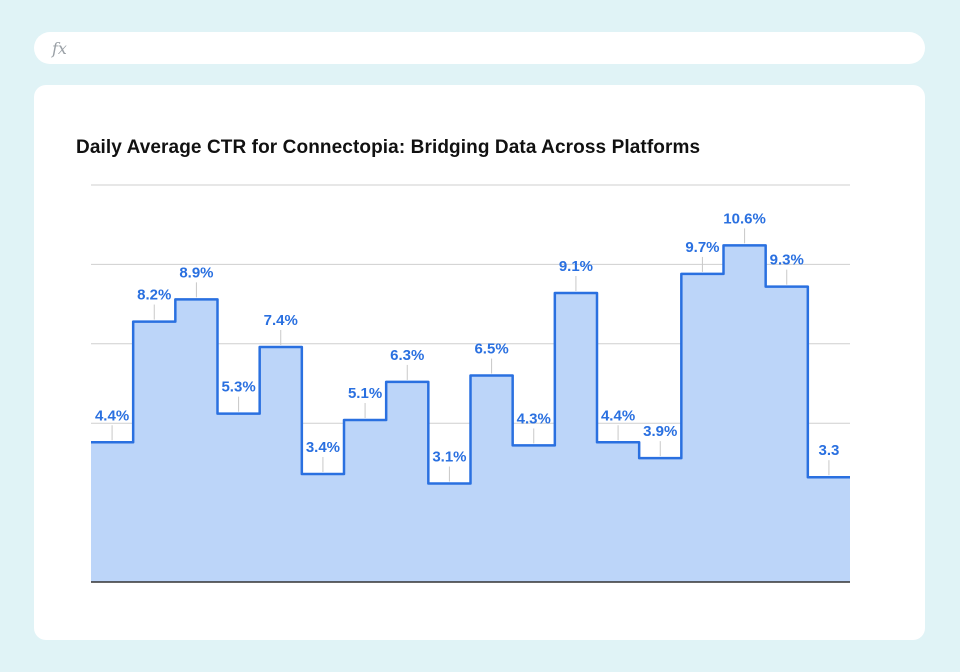 The width and height of the screenshot is (960, 672). I want to click on data-label: 3.1%, so click(449, 457).